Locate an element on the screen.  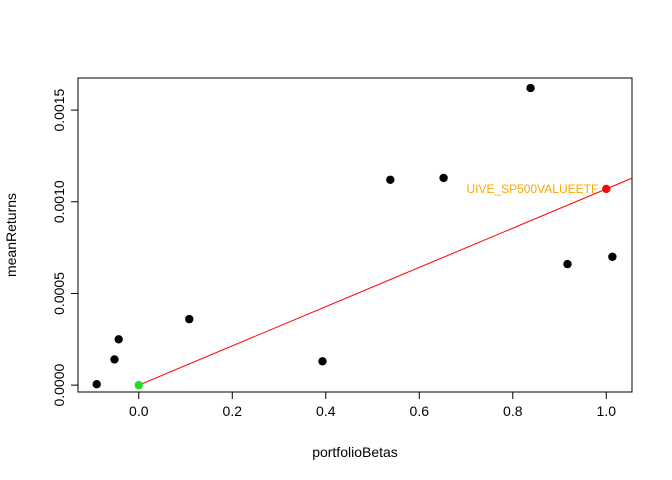
y-axis-title: meanReturns is located at coordinates (11, 235).